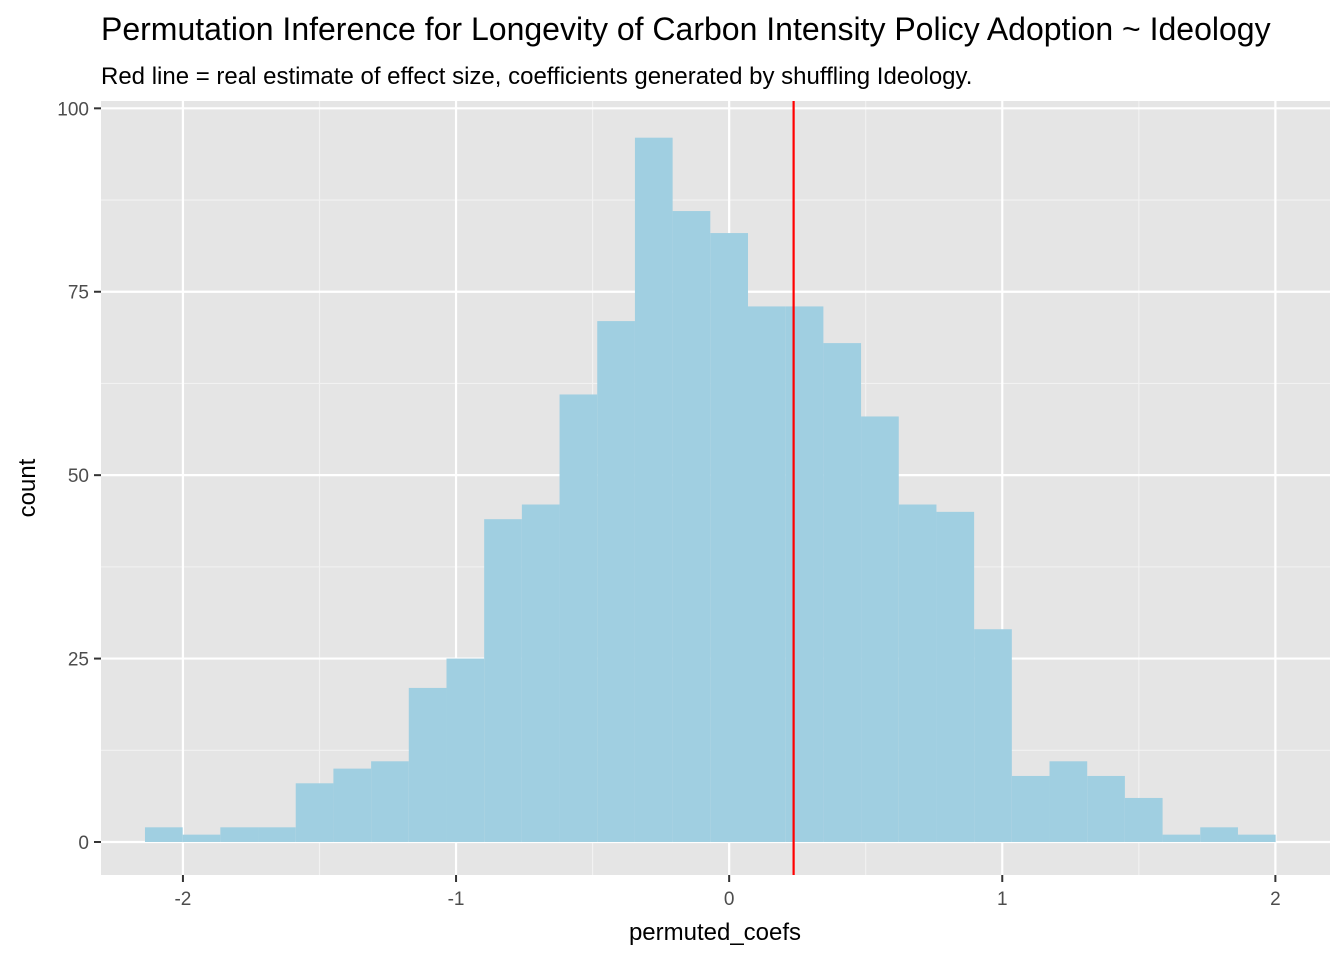  Describe the element at coordinates (715, 932) in the screenshot. I see `x-axis-title: permuted_coefs` at that location.